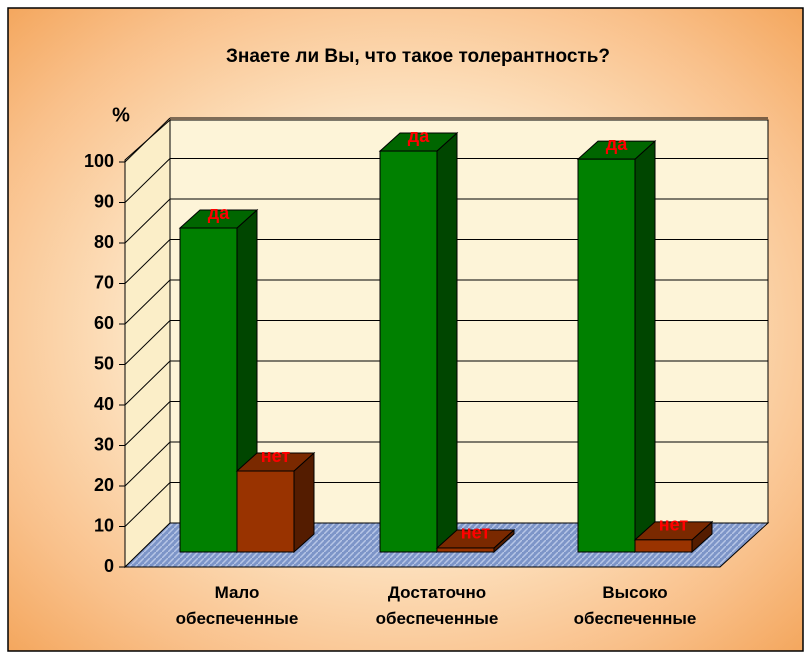 The width and height of the screenshot is (811, 659). I want to click on y-tick-label: 70, so click(104, 282).